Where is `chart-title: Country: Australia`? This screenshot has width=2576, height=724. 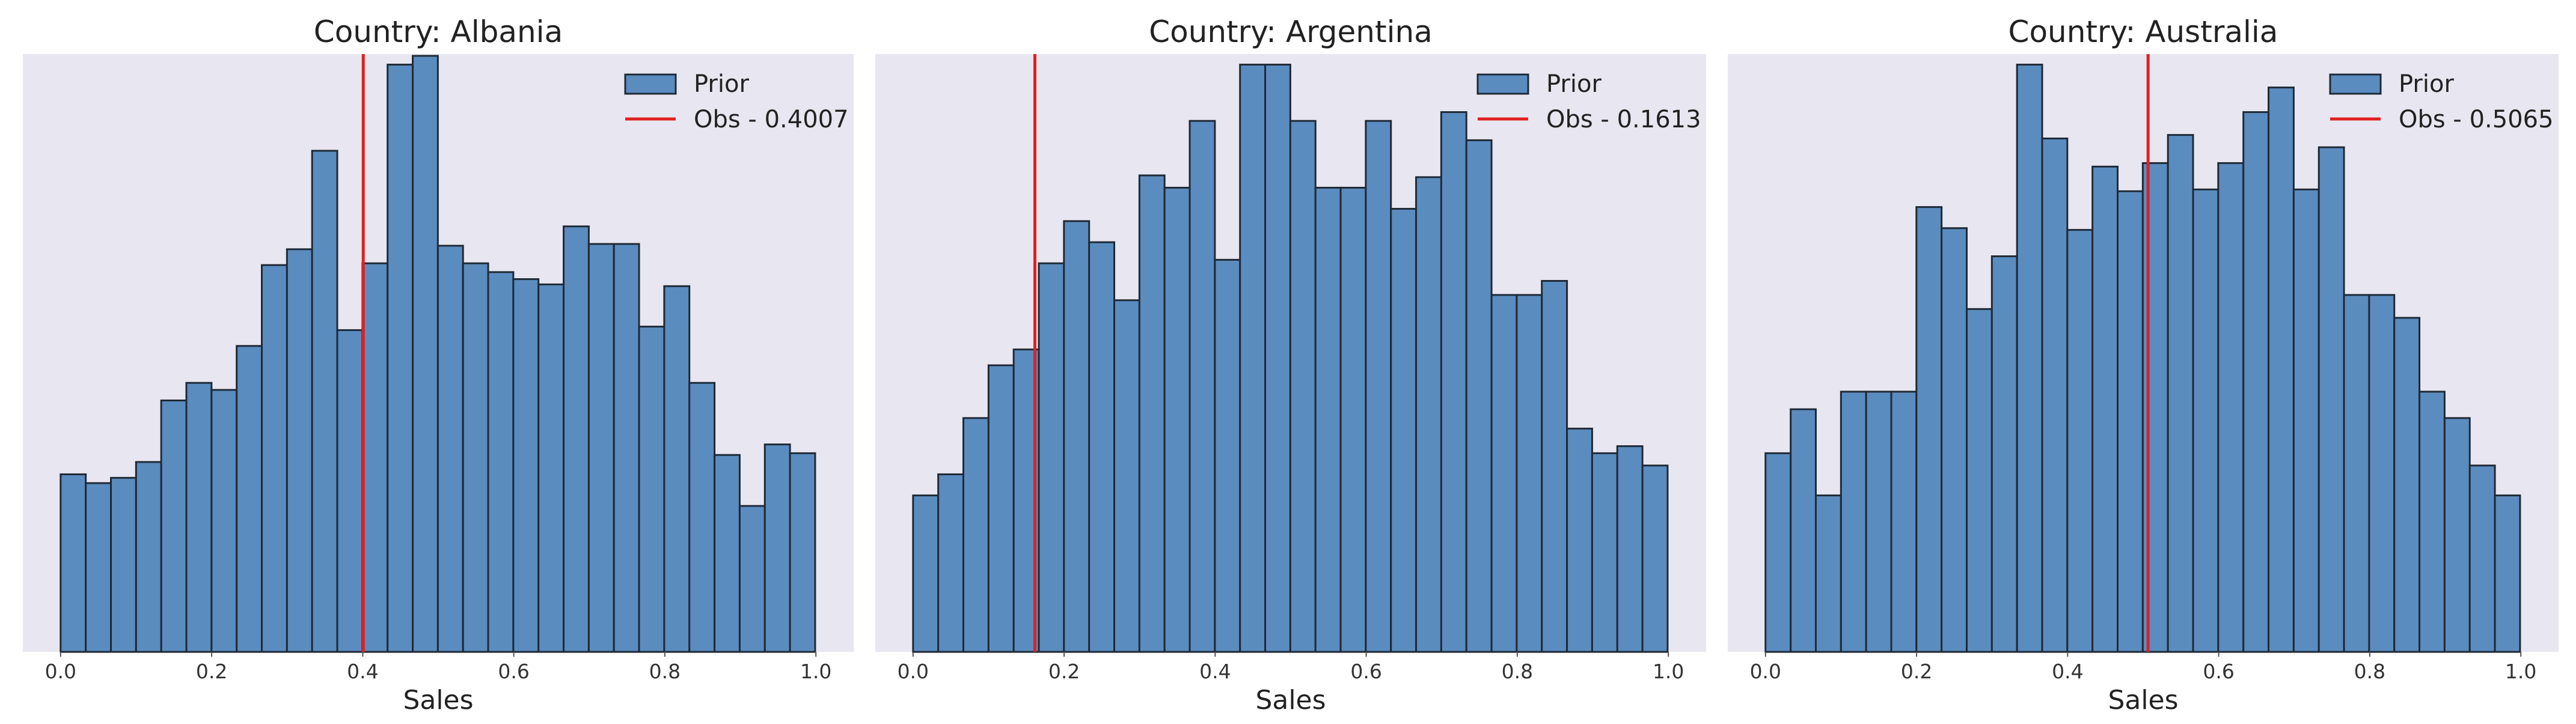
chart-title: Country: Australia is located at coordinates (2143, 31).